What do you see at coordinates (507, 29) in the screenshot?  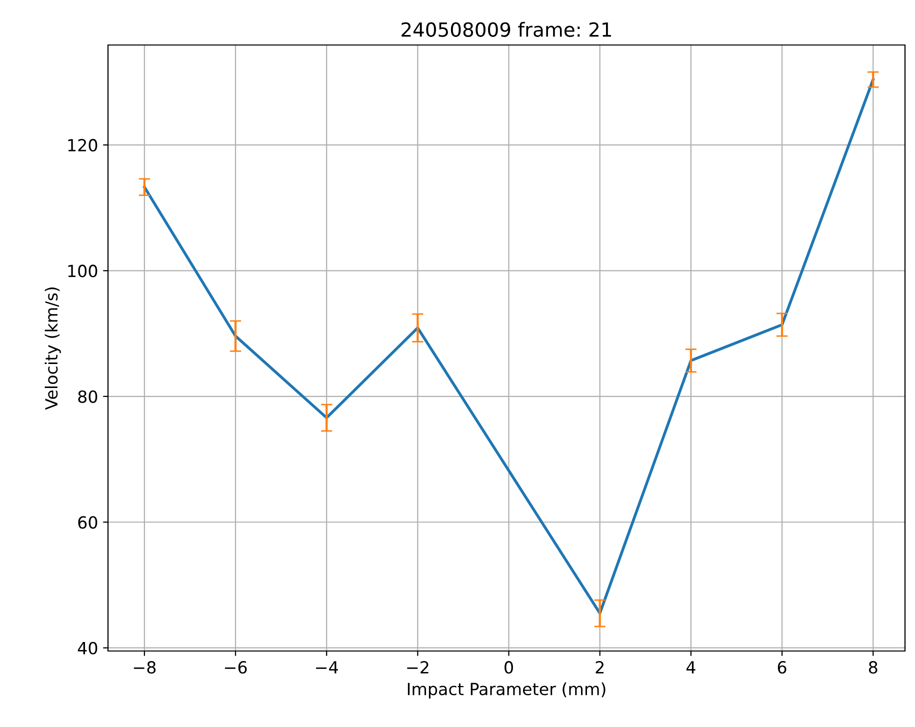 I see `chart-title: 240508009 frame: 21` at bounding box center [507, 29].